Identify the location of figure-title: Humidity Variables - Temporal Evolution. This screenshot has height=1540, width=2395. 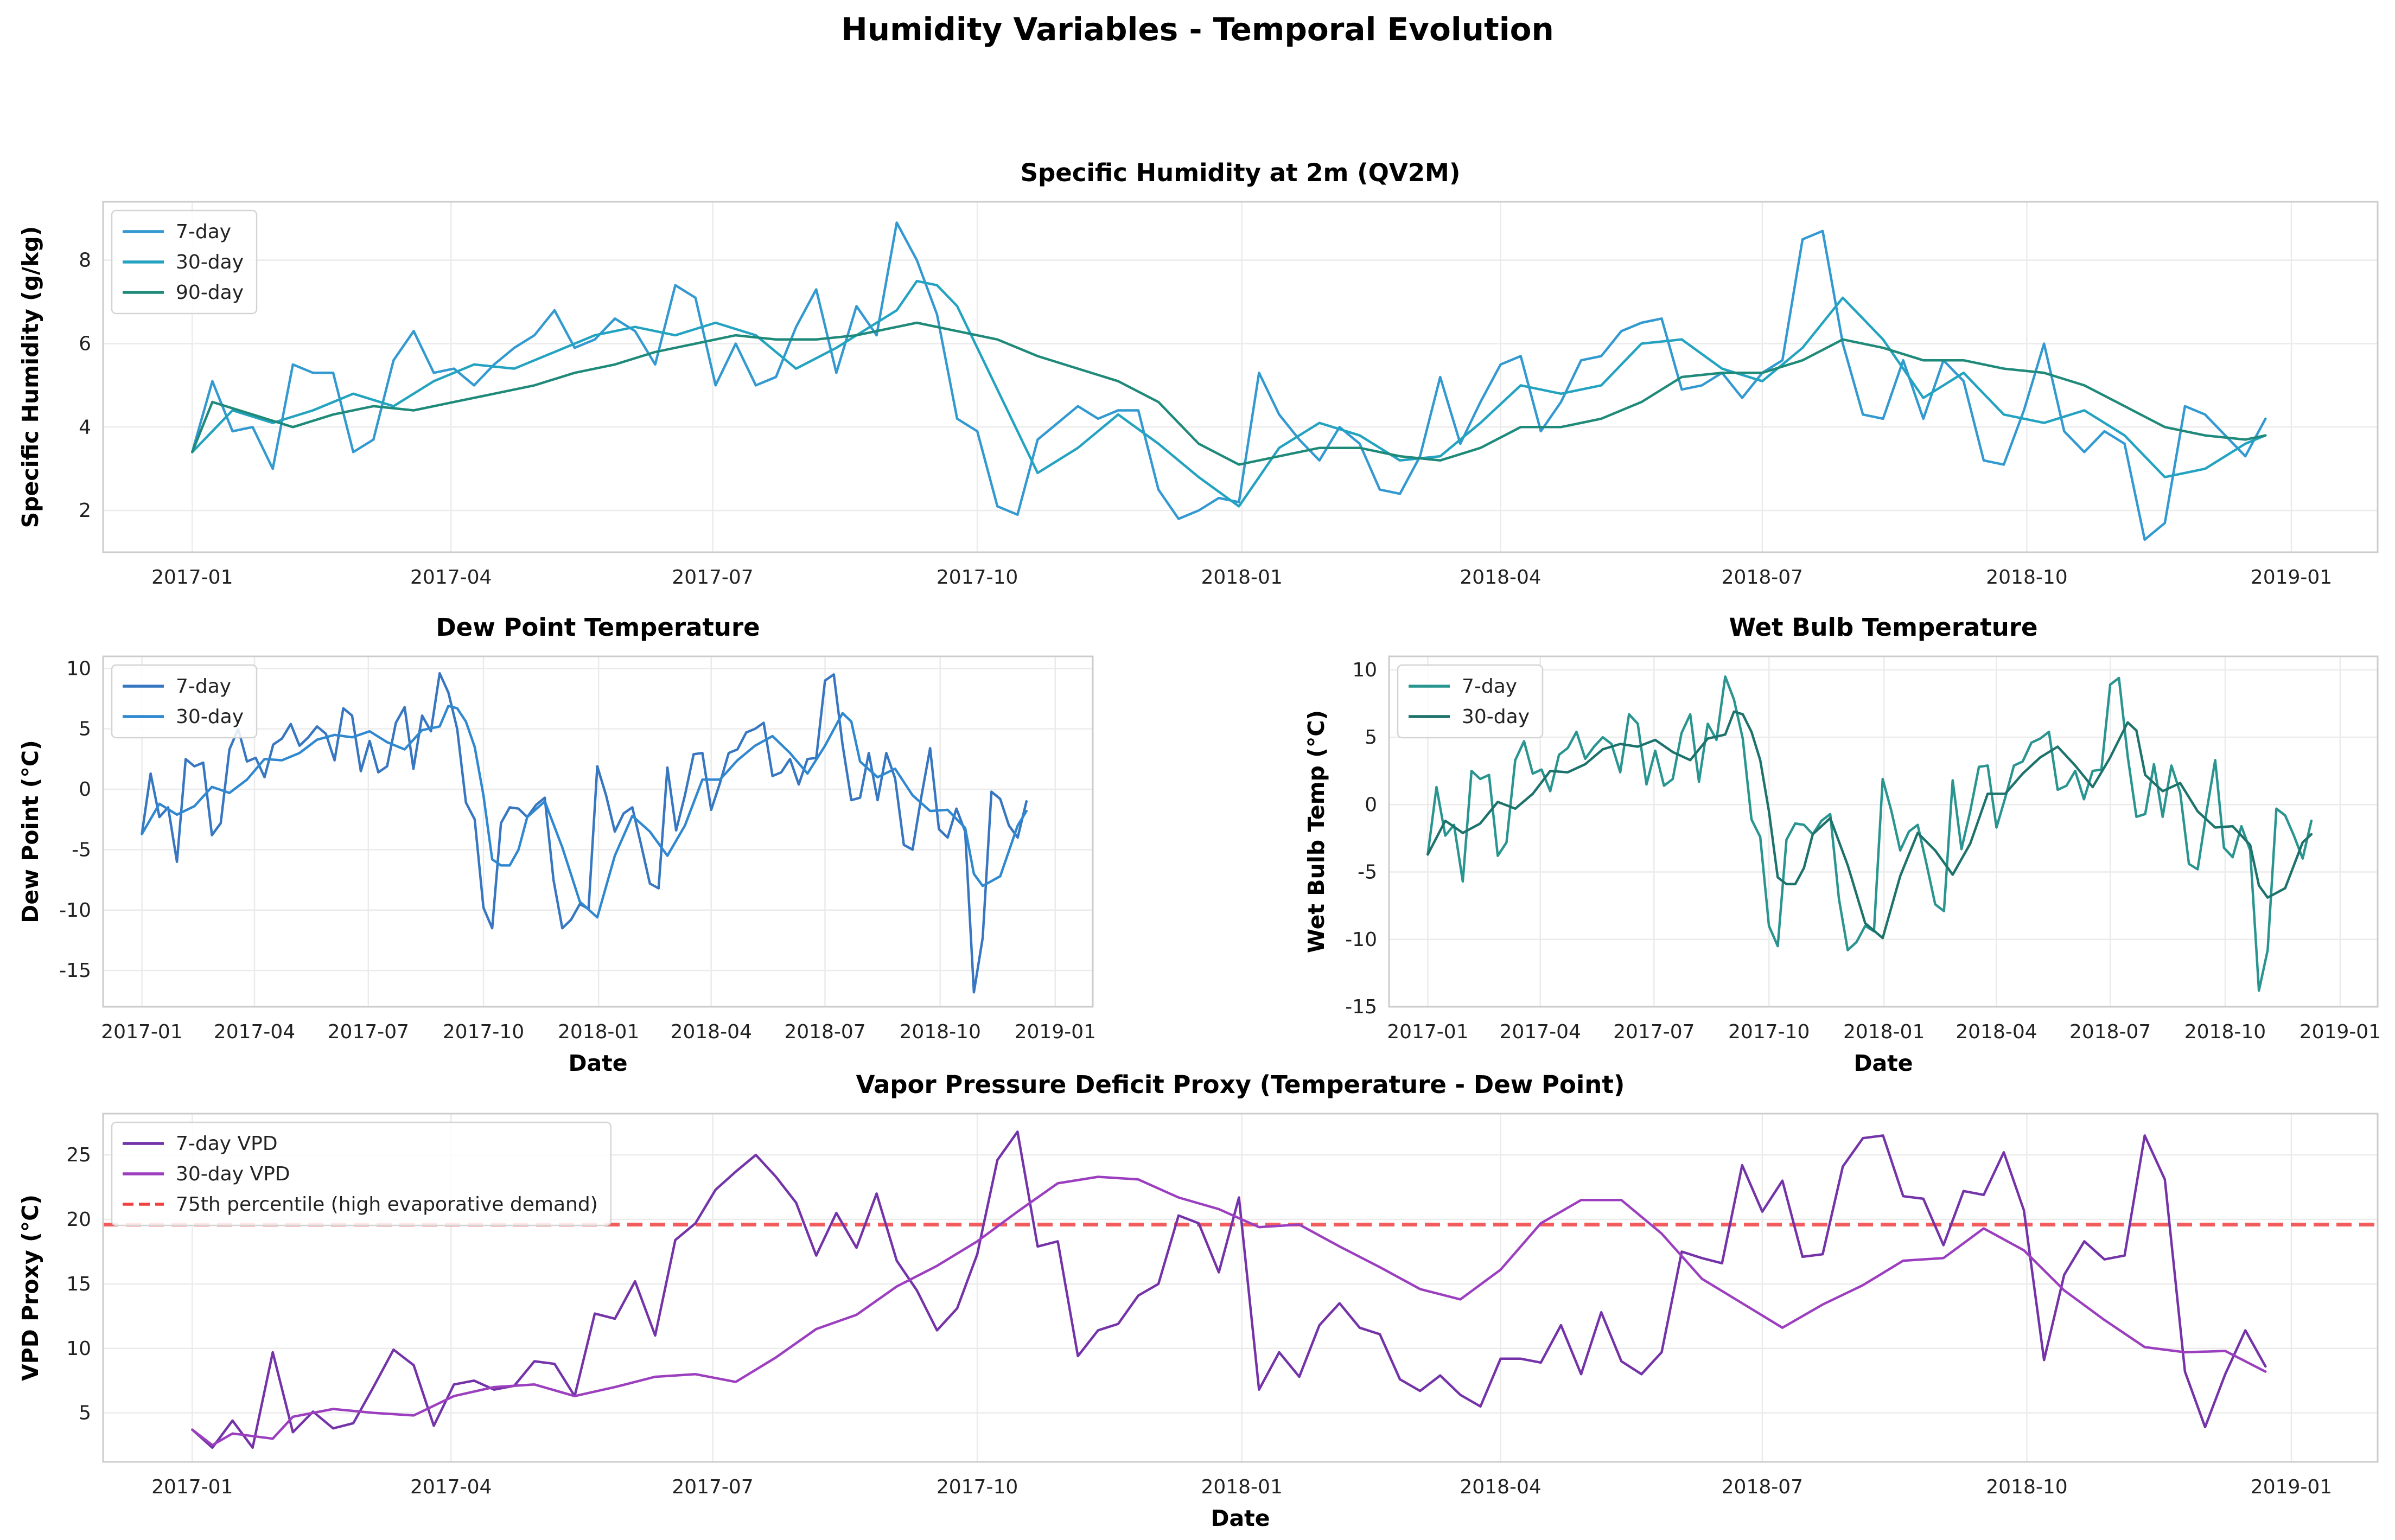
(1197, 29).